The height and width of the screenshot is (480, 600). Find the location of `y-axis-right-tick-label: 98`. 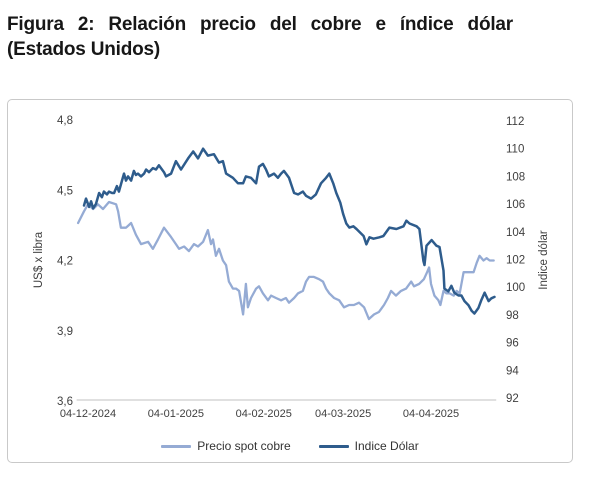

y-axis-right-tick-label: 98 is located at coordinates (512, 316).